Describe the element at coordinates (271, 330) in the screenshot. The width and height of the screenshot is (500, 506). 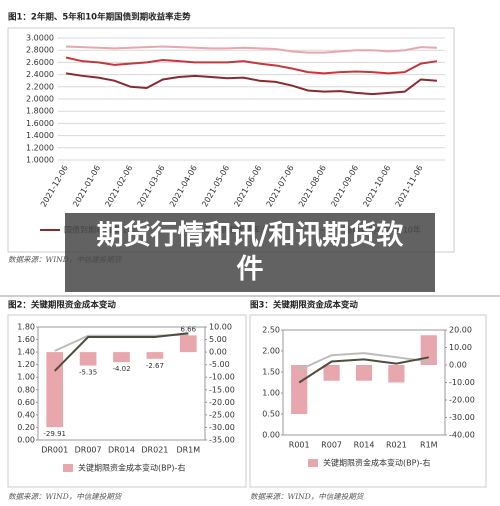
I see `y-tick-label: 2.50` at that location.